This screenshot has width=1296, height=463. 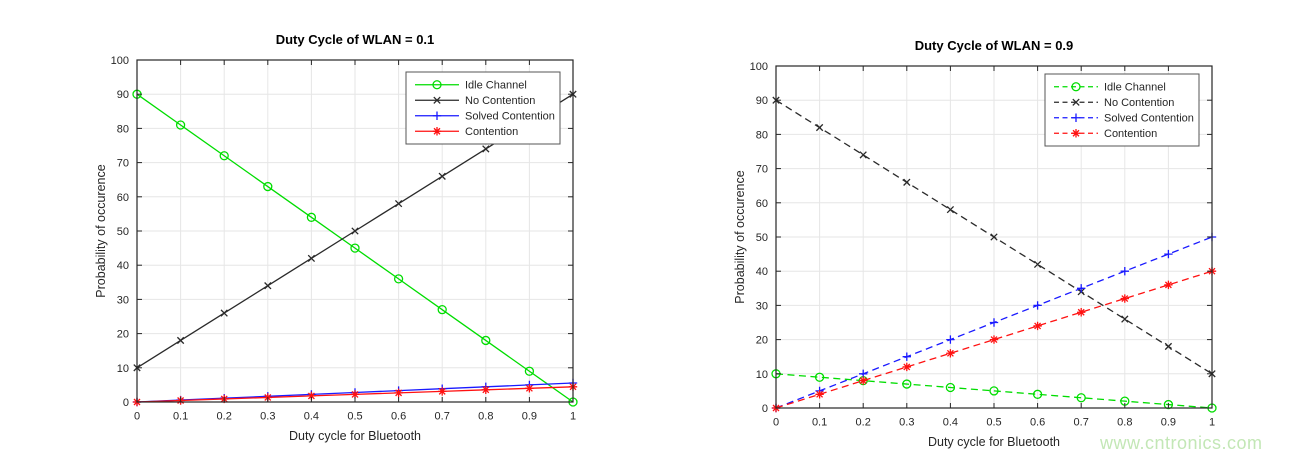 I want to click on x-tick-label: 0.2, so click(x=863, y=423).